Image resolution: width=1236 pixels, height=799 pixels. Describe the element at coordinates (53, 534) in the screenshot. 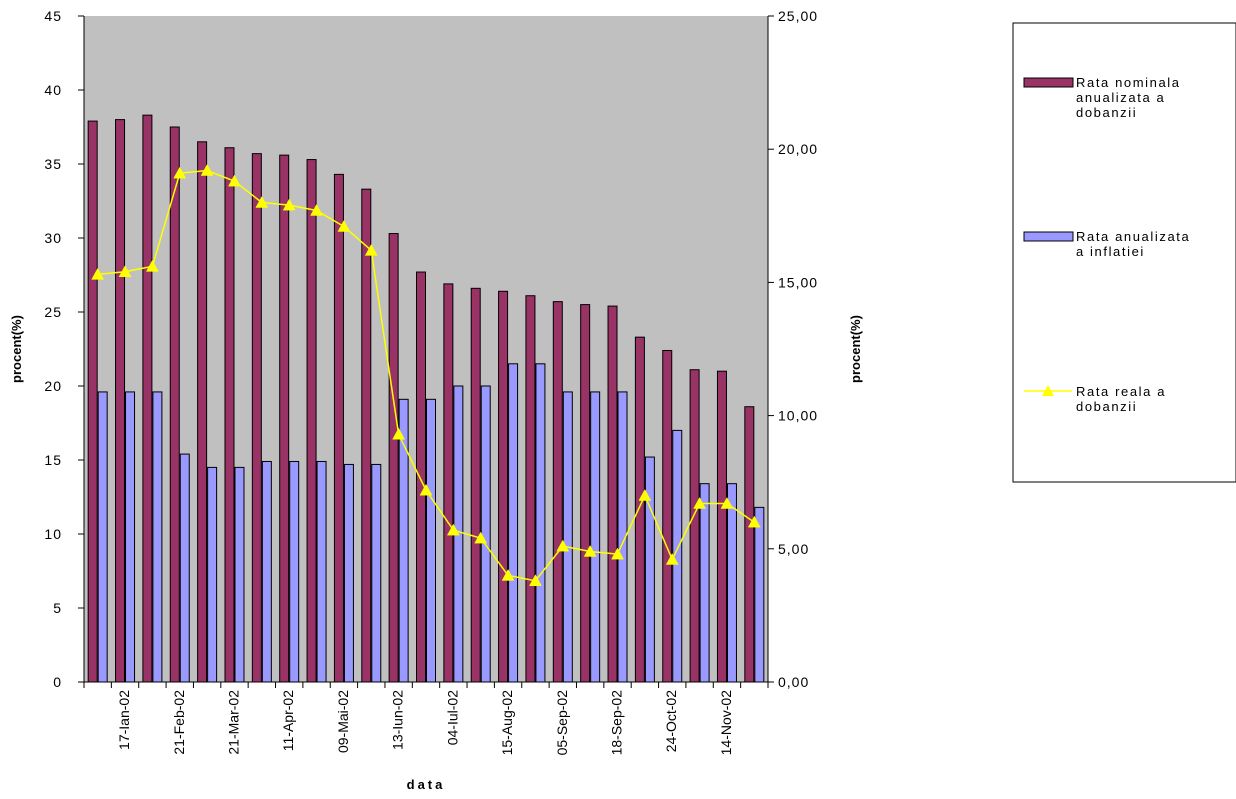

I see `left-tick-label: 10` at that location.